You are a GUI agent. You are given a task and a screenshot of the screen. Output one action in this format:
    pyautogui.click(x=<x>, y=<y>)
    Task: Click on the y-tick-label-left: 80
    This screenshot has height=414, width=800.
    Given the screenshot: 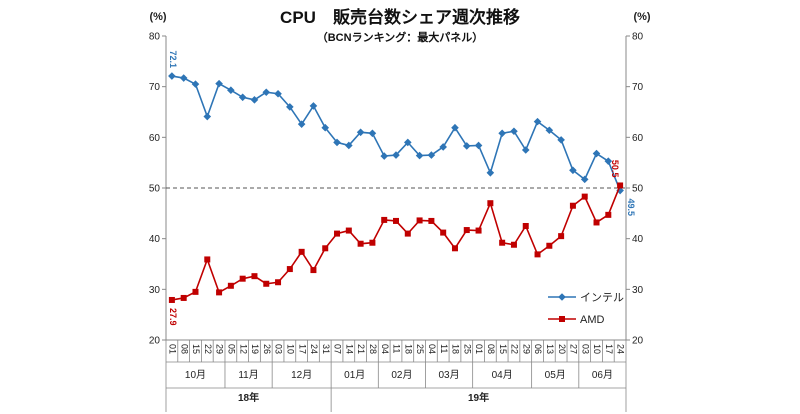 What is the action you would take?
    pyautogui.click(x=155, y=37)
    